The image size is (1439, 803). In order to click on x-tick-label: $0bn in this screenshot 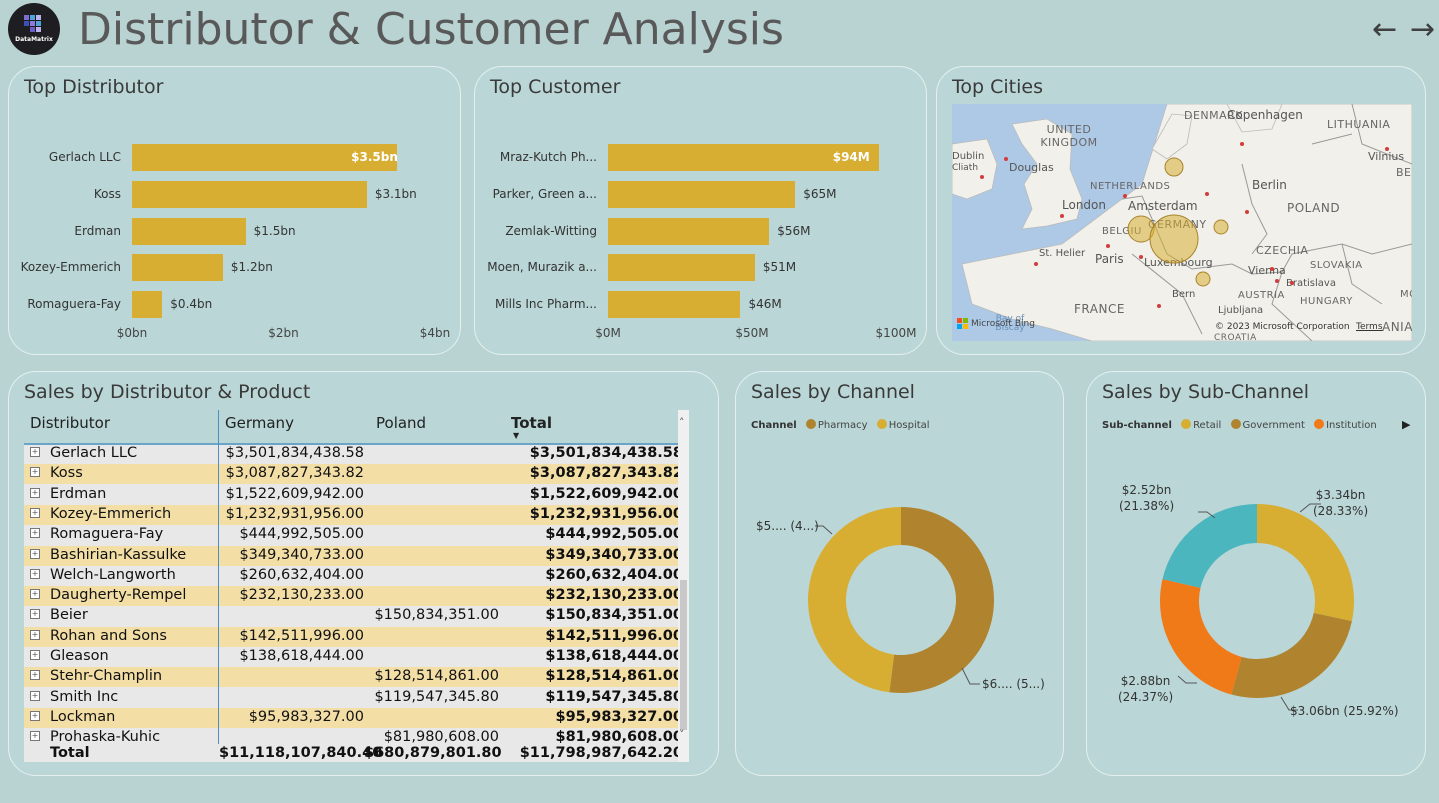, I will do `click(132, 333)`.